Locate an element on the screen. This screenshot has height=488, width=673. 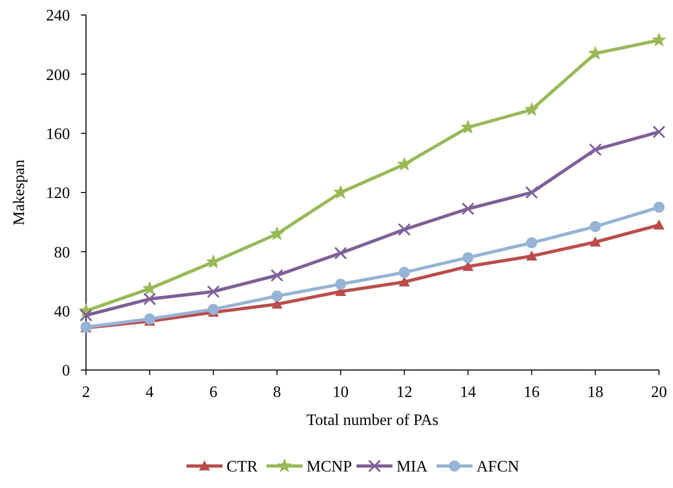
y-tick-label: 160 is located at coordinates (58, 134).